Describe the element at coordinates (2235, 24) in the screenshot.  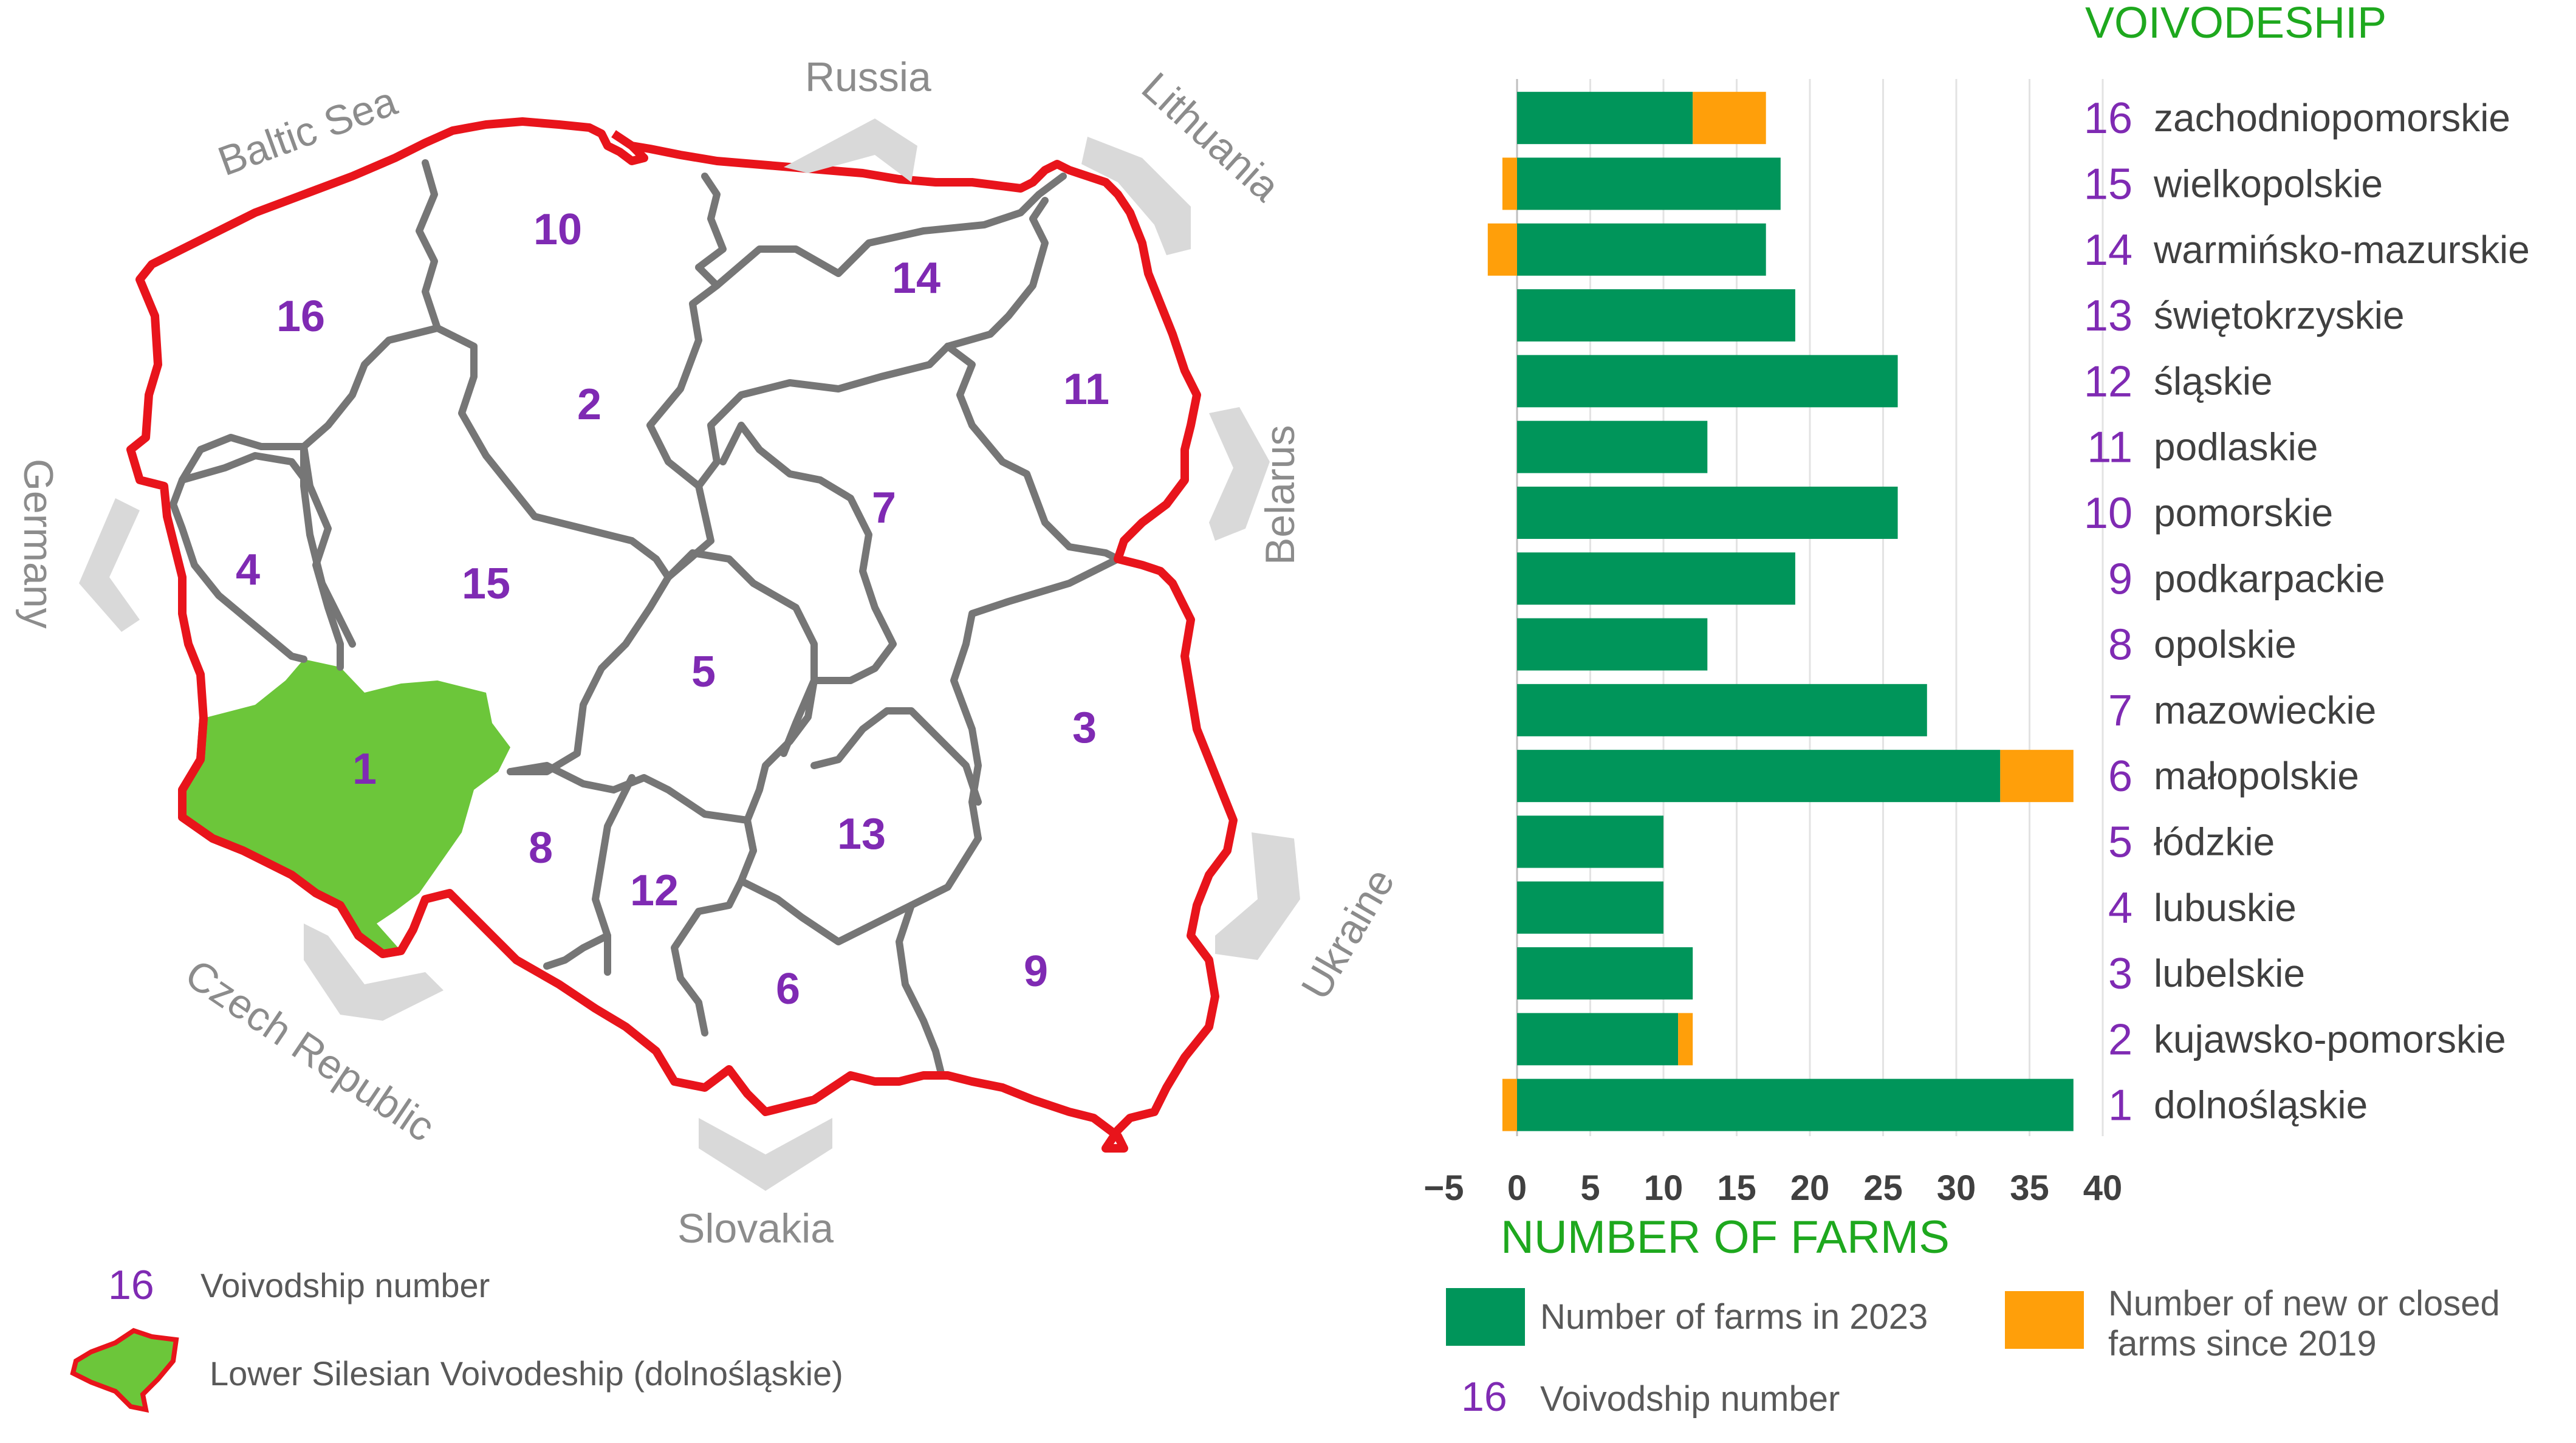
I see `chart-y-title: VOIVODESHIP` at that location.